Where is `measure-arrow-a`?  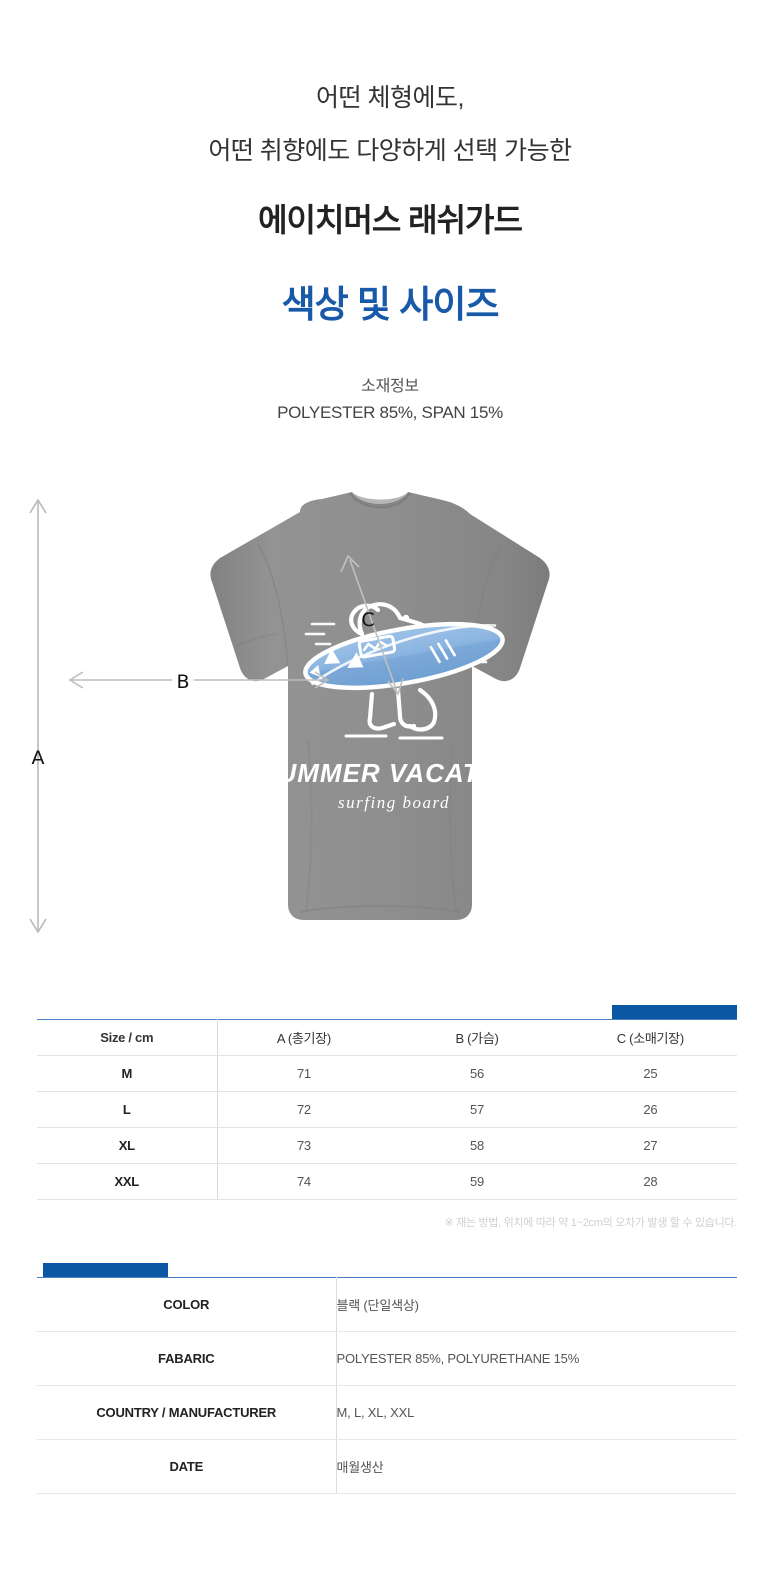 measure-arrow-a is located at coordinates (38, 716).